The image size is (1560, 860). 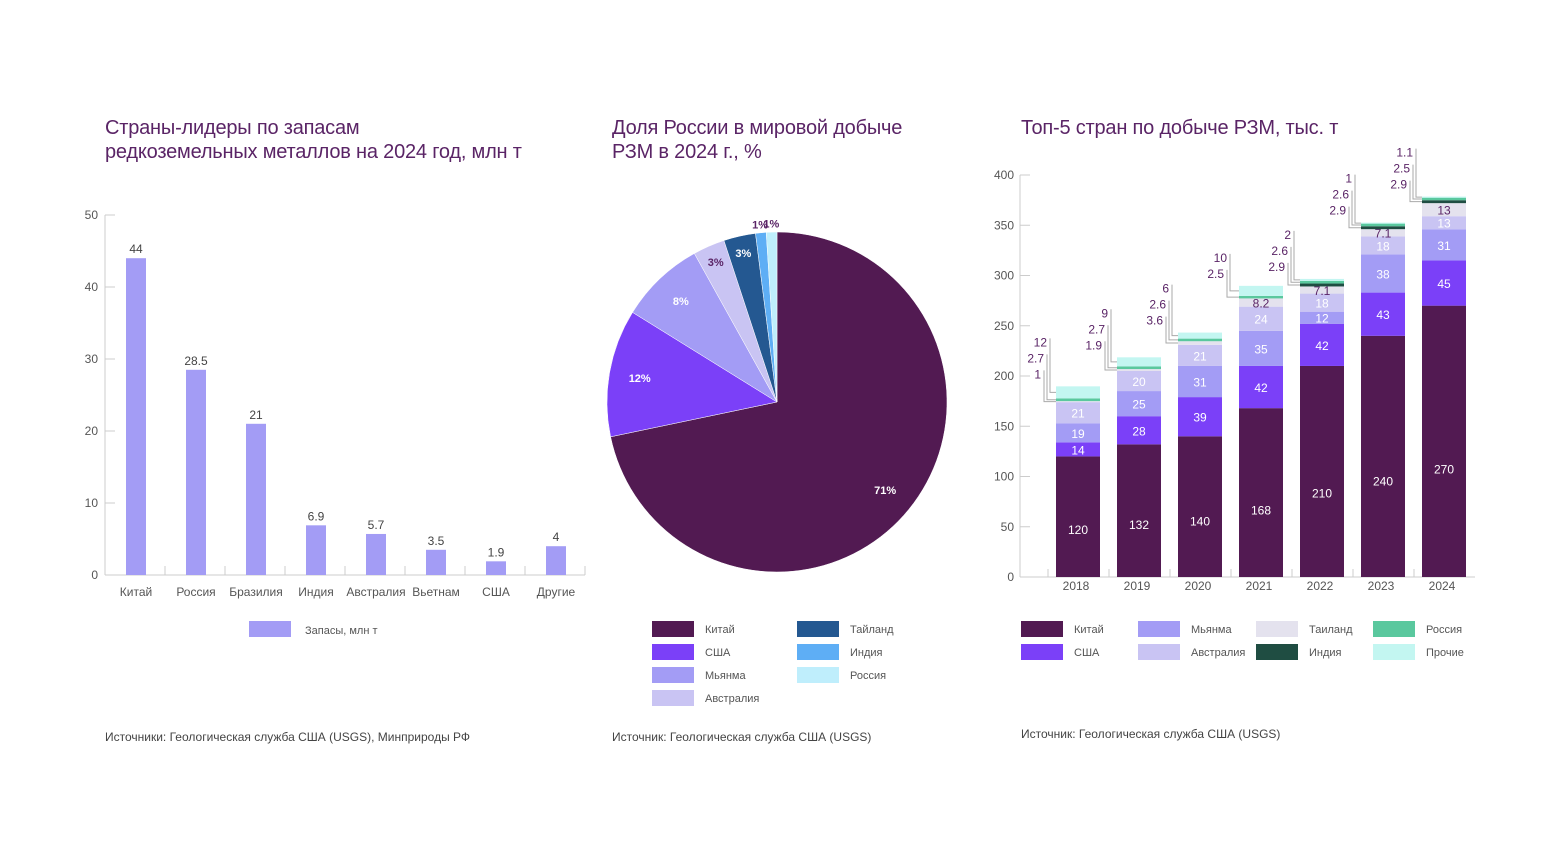 What do you see at coordinates (92, 359) in the screenshot?
I see `y-tick-label: 30` at bounding box center [92, 359].